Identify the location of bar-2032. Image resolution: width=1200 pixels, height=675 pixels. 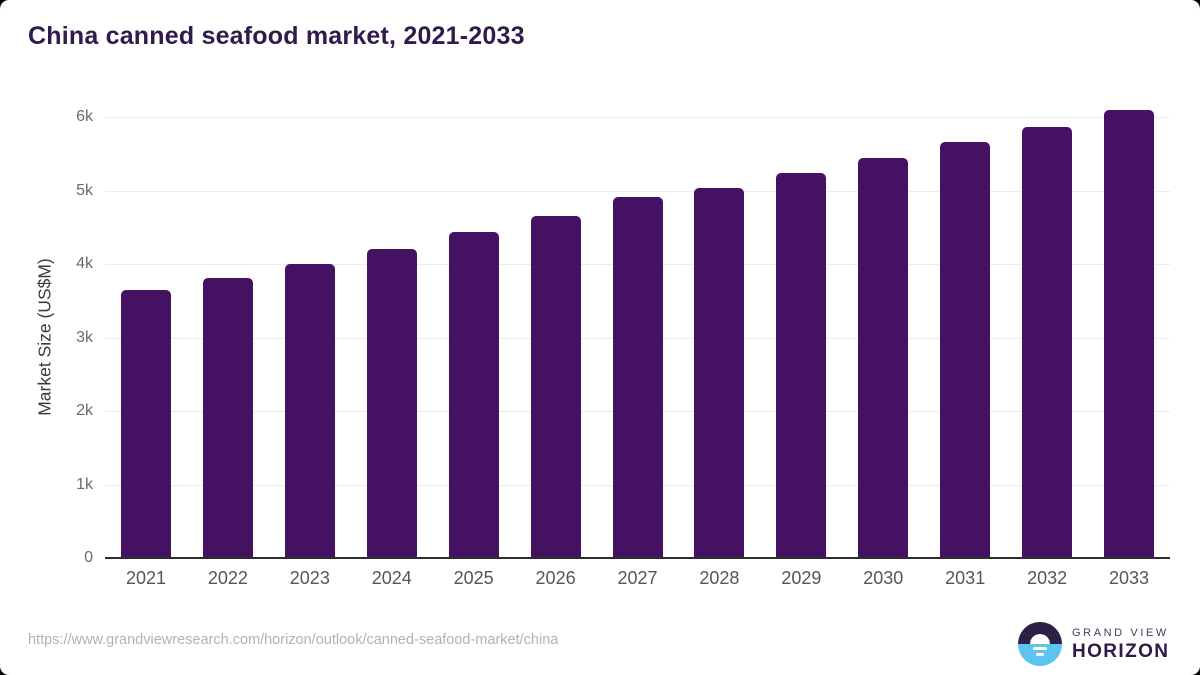
(1047, 342).